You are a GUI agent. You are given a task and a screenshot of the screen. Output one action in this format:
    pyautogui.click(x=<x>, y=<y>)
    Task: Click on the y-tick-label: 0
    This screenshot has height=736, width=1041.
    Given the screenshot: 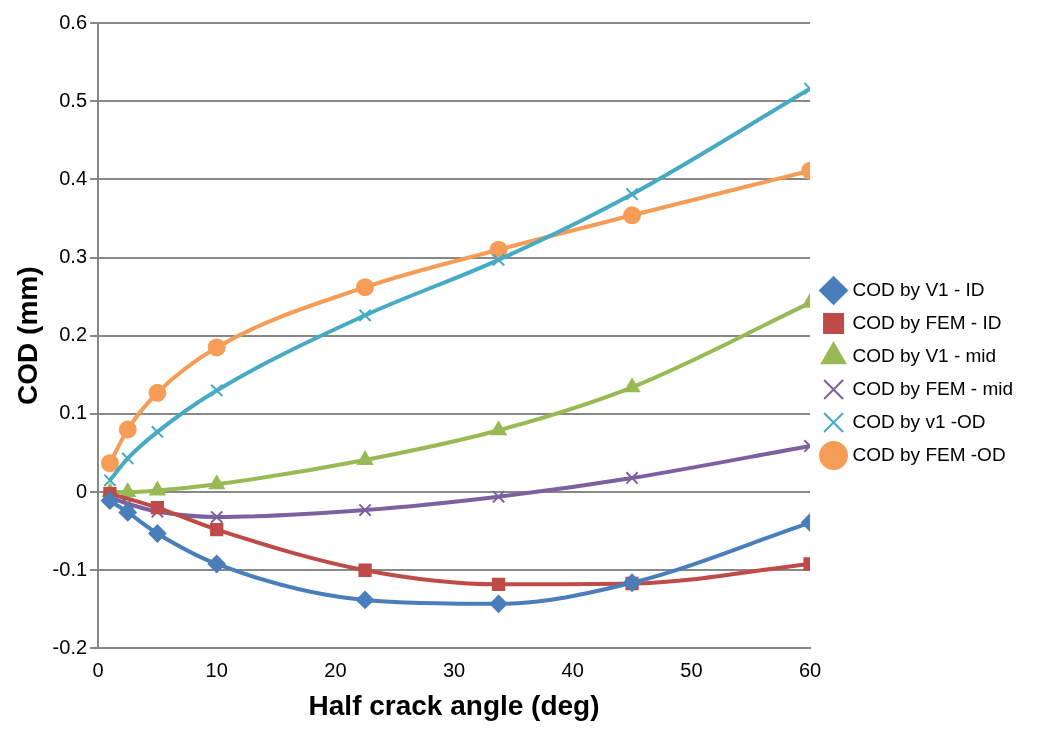 What is the action you would take?
    pyautogui.click(x=81, y=490)
    